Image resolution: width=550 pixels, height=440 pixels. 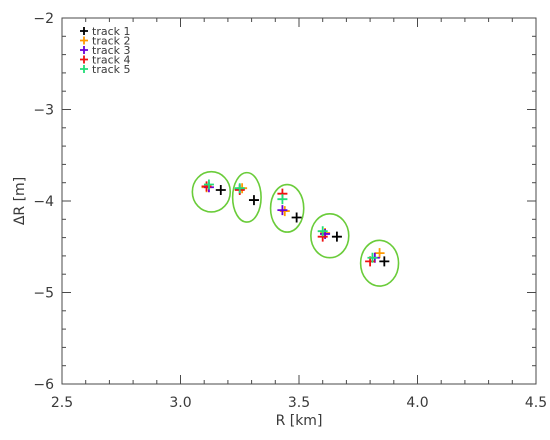 I want to click on uncertainty-ellipses, so click(x=295, y=228).